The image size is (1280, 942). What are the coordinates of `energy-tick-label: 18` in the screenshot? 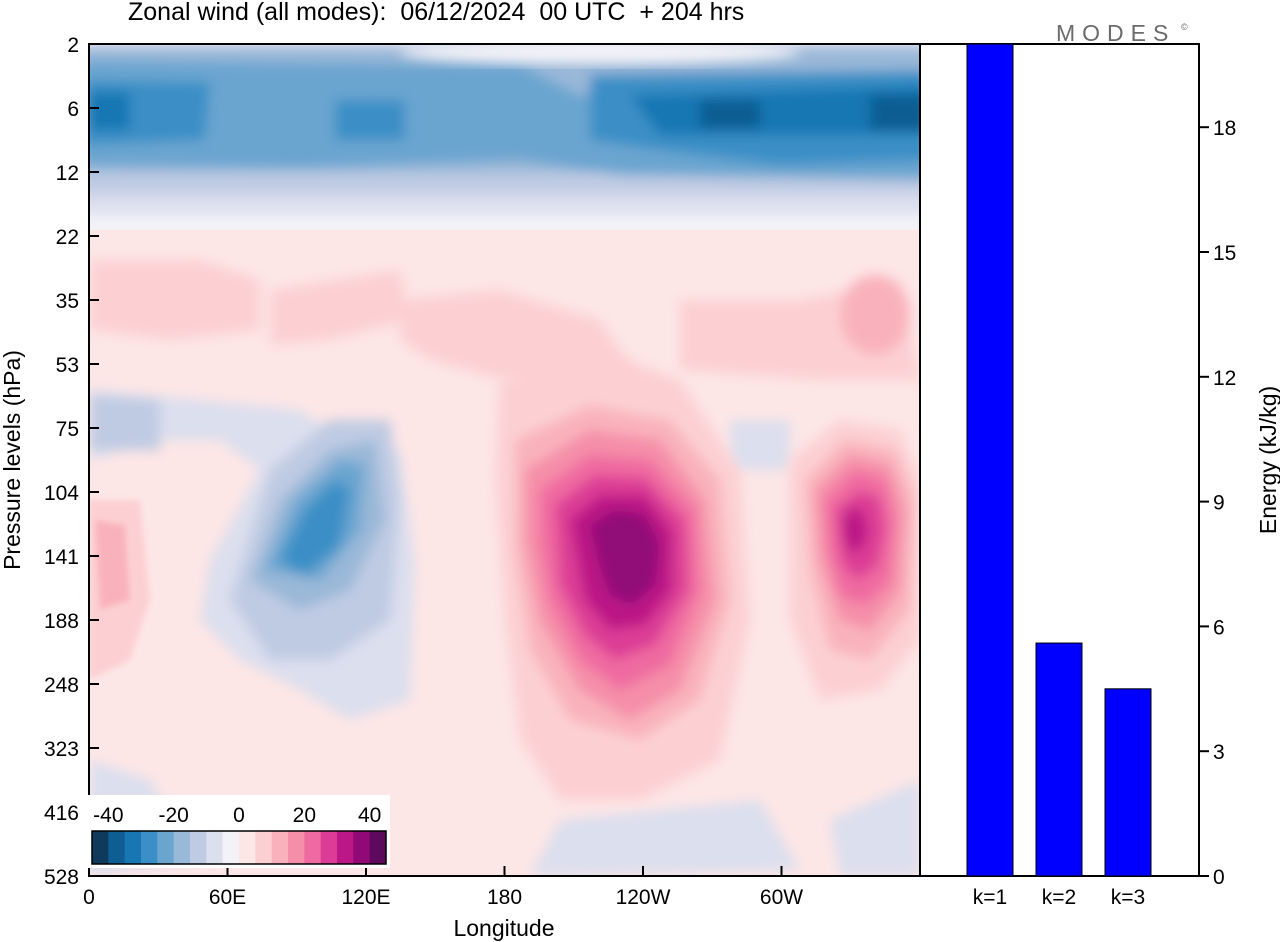 It's located at (1224, 128).